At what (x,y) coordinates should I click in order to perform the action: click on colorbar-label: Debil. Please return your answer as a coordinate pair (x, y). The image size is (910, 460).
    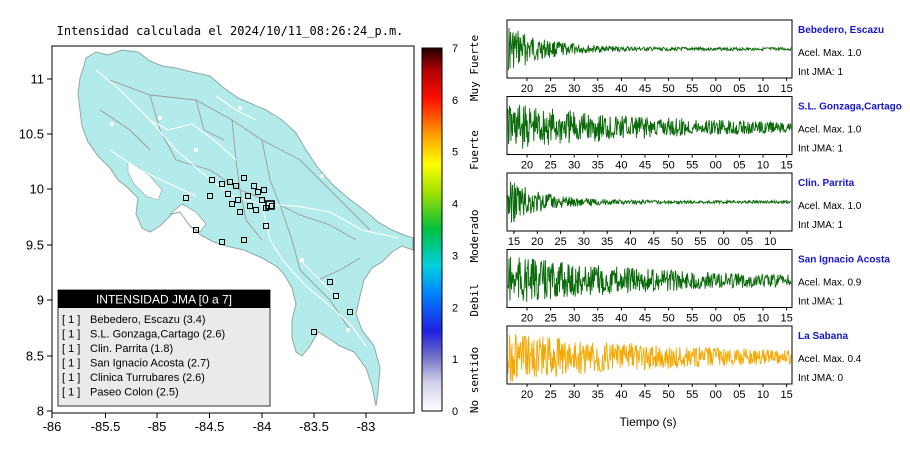
    Looking at the image, I should click on (474, 299).